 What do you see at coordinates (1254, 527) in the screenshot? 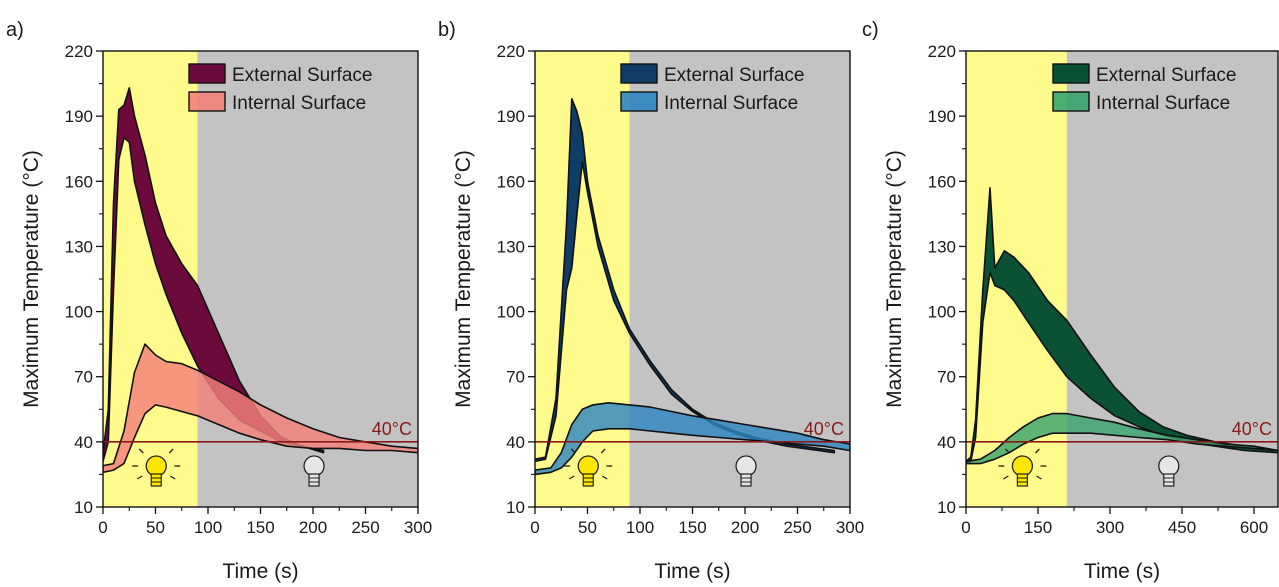
I see `x-tick-label: 600` at bounding box center [1254, 527].